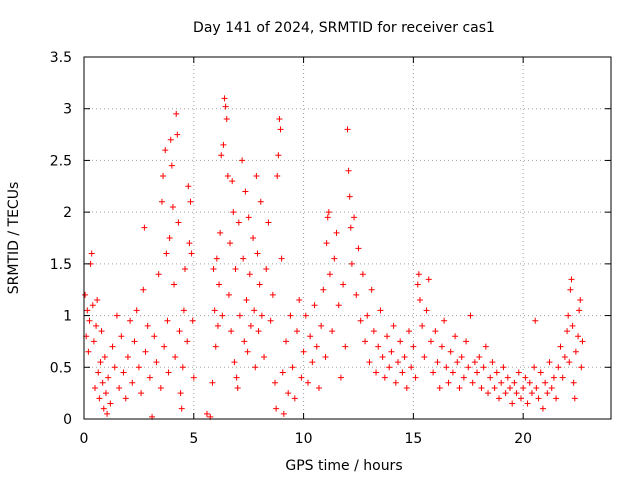 The width and height of the screenshot is (640, 480). Describe the element at coordinates (61, 265) in the screenshot. I see `y-tick-label: 1.5` at that location.